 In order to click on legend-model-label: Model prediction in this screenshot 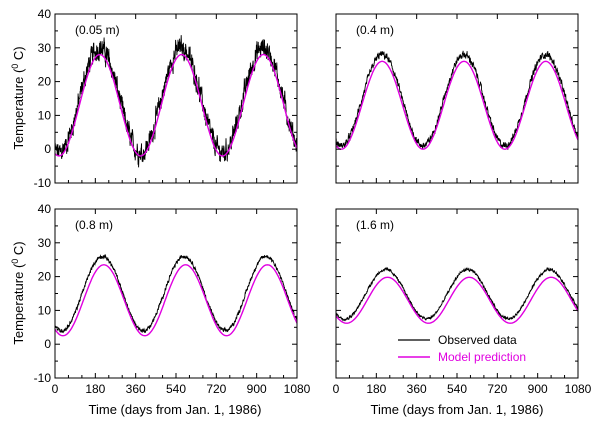, I will do `click(482, 357)`.